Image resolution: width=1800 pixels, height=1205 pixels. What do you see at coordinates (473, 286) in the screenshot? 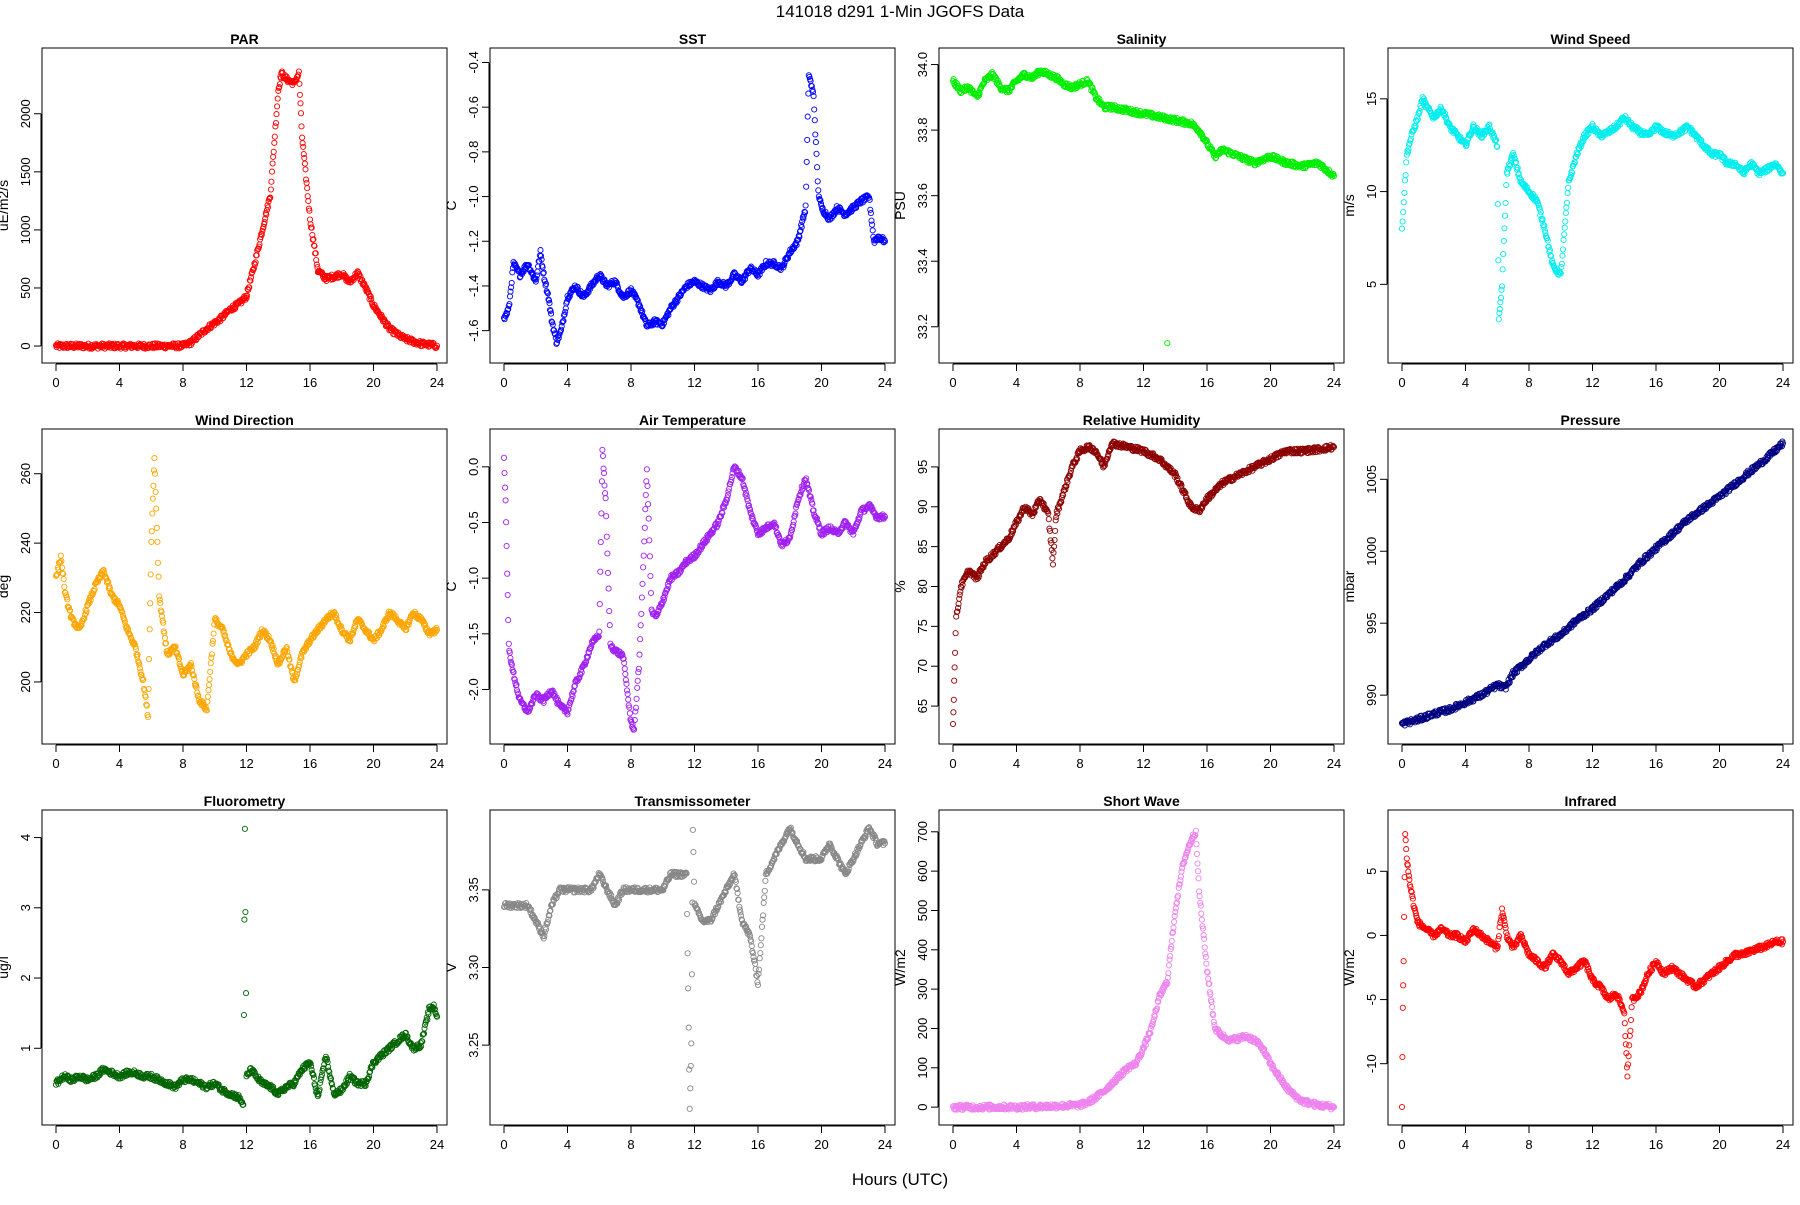
I see `y-tick-label: -1.4` at bounding box center [473, 286].